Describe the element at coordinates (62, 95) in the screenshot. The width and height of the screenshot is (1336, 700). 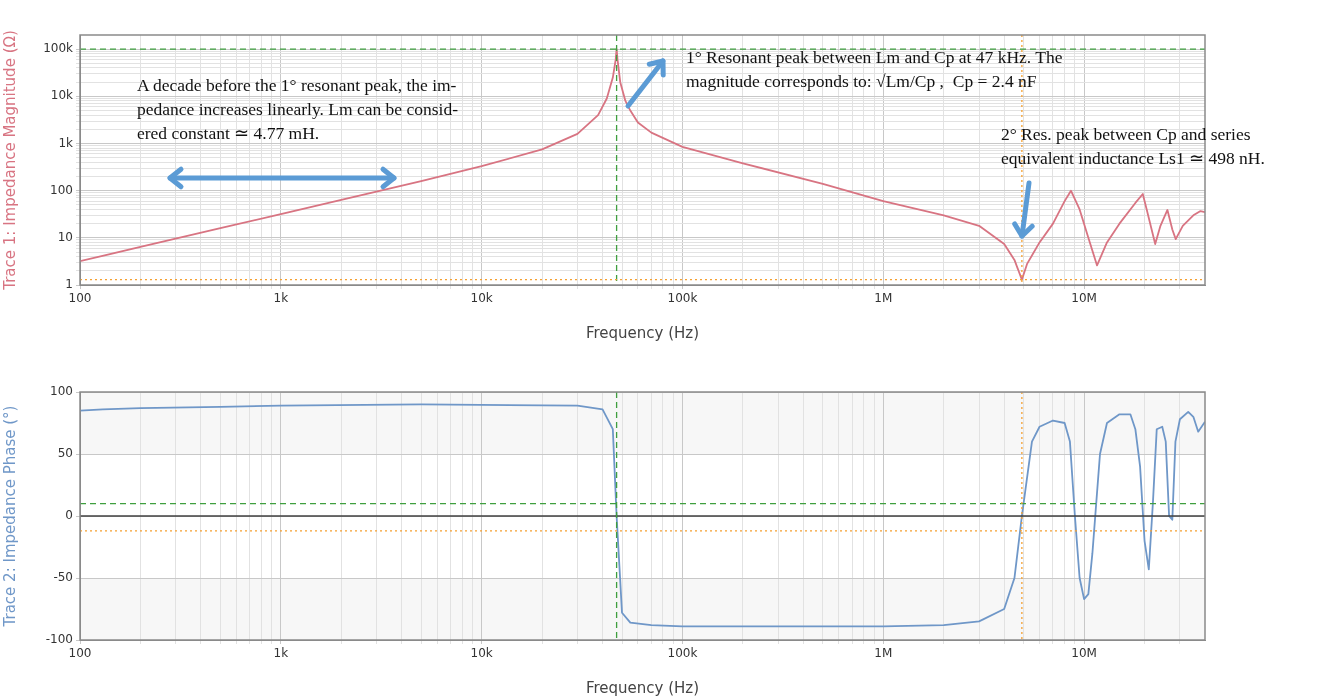
I see `y-tick-label: 10k` at that location.